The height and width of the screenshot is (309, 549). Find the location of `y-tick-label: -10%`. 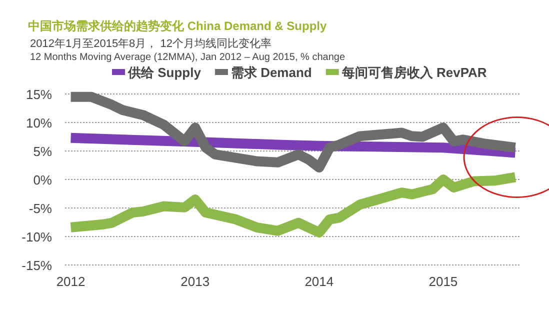

y-tick-label: -10% is located at coordinates (37, 237).